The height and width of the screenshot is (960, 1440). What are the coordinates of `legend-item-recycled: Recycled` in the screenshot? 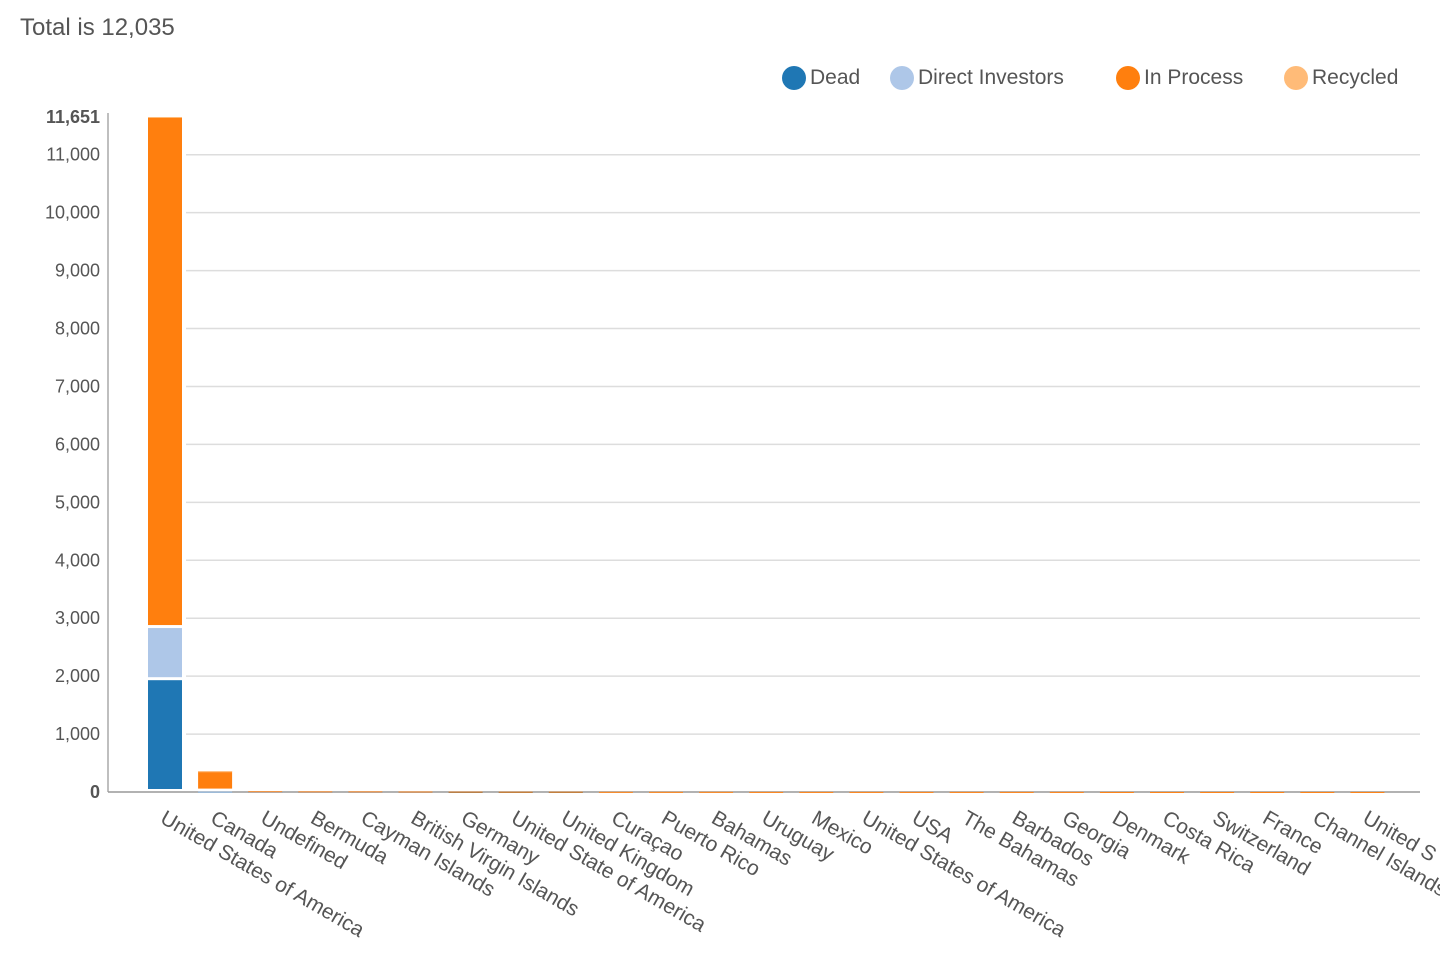 It's located at (1341, 78).